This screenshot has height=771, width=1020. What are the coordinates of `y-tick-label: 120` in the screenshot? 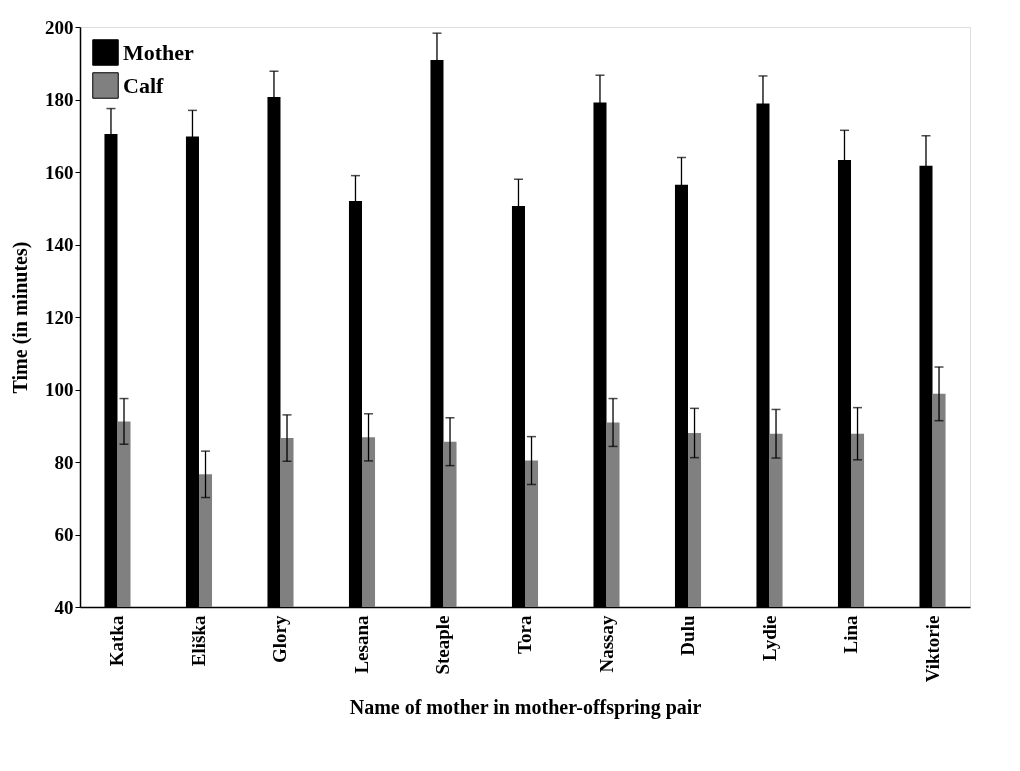 It's located at (59, 317).